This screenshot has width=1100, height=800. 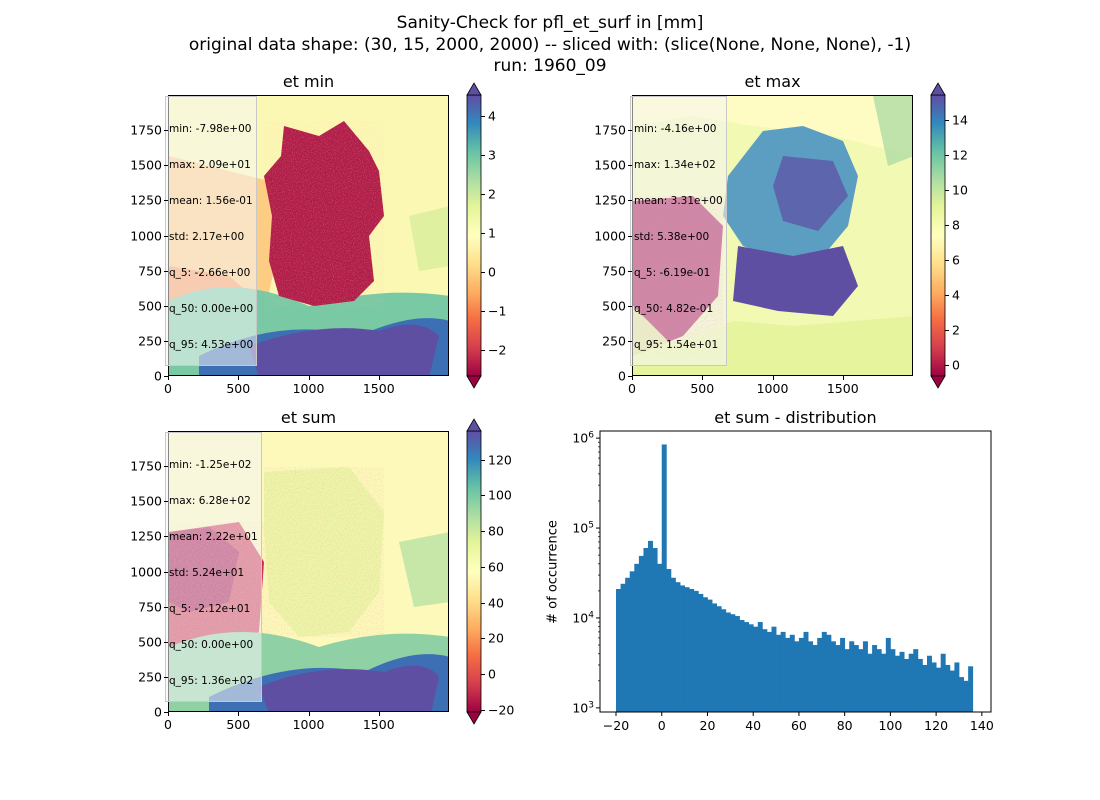 What do you see at coordinates (492, 116) in the screenshot?
I see `colorbar-tick-label: 4` at bounding box center [492, 116].